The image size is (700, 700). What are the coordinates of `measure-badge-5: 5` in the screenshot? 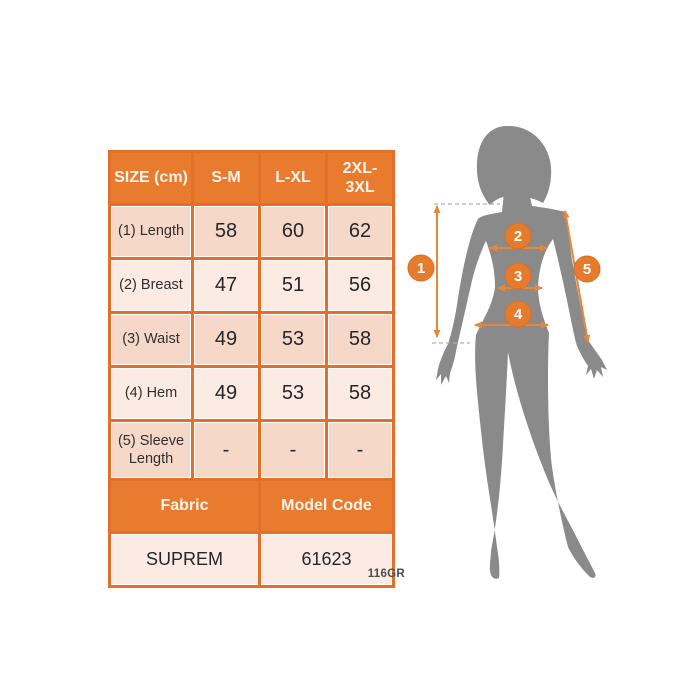 It's located at (587, 269).